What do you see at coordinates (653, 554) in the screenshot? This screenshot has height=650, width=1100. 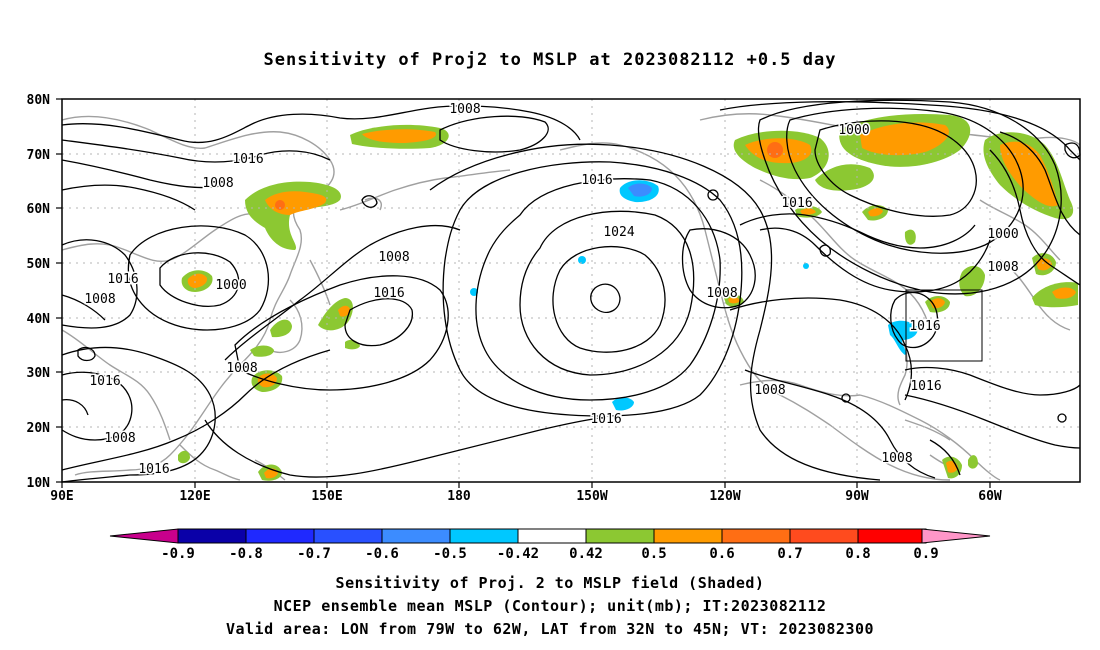 I see `colorbar-label: 0.5` at bounding box center [653, 554].